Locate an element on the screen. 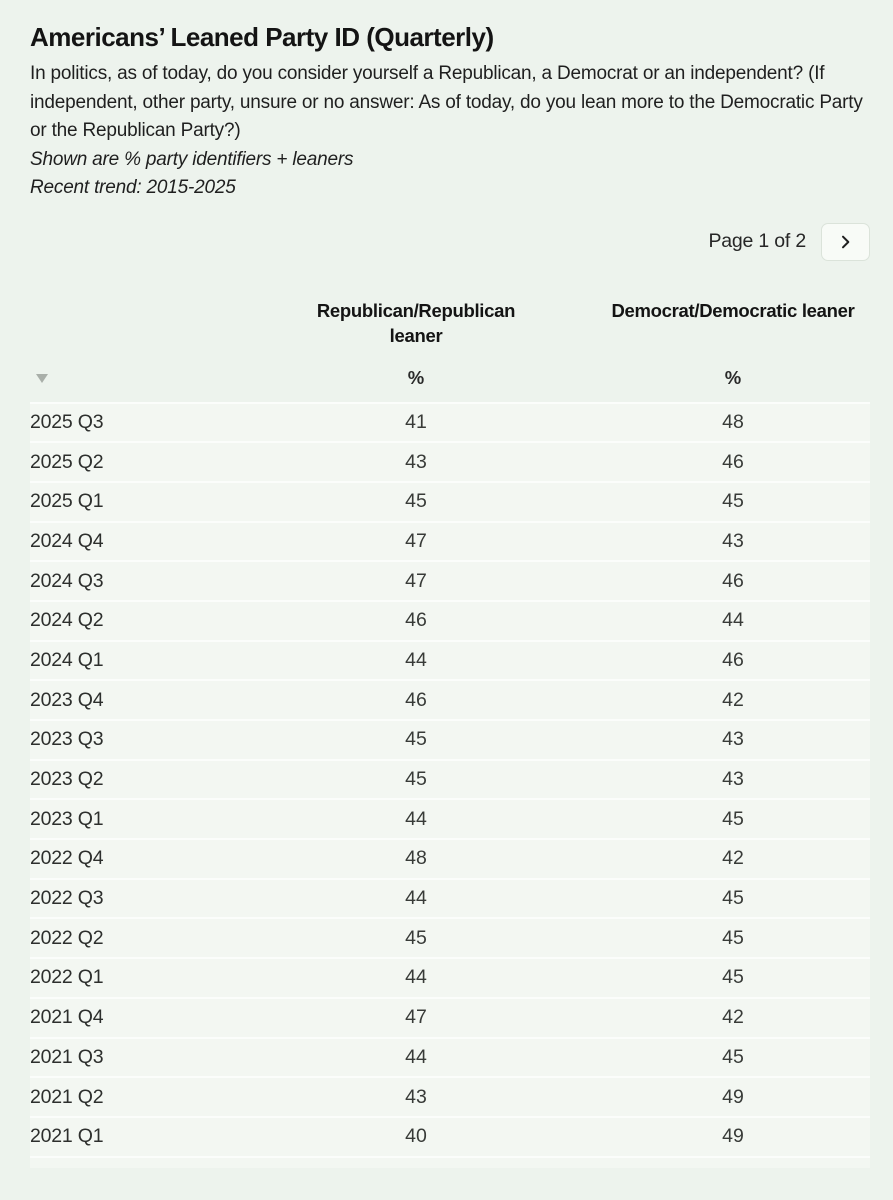 The image size is (893, 1200). row-period-label: 2023 Q2 is located at coordinates (67, 779).